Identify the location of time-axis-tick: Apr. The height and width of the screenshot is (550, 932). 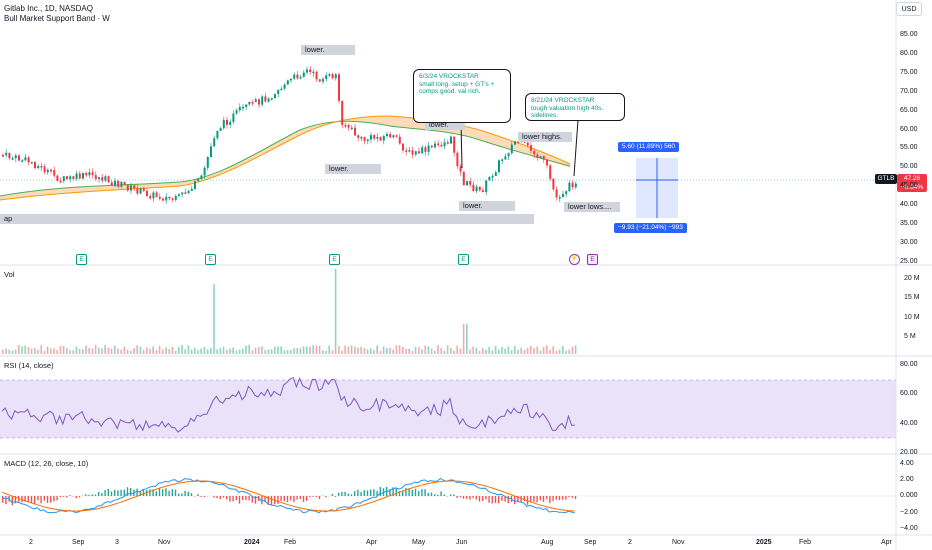
(886, 542).